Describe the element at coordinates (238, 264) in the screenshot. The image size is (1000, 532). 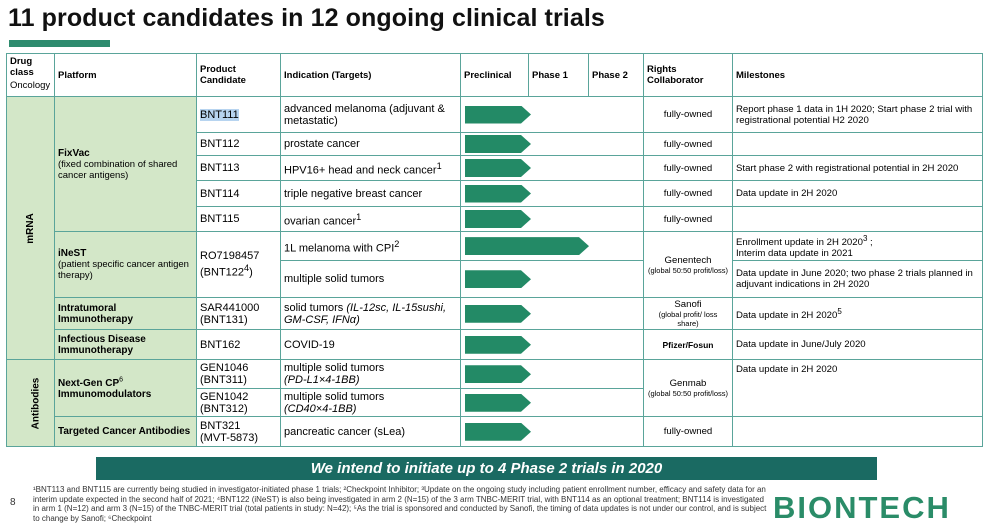
I see `candidate-cell: RO7198457 (BNT1224)` at that location.